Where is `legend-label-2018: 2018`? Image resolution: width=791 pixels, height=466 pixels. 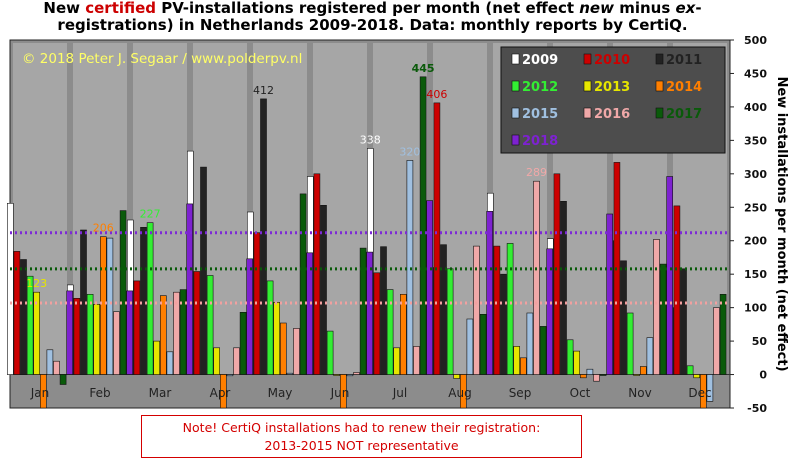 legend-label-2018: 2018 is located at coordinates (540, 141).